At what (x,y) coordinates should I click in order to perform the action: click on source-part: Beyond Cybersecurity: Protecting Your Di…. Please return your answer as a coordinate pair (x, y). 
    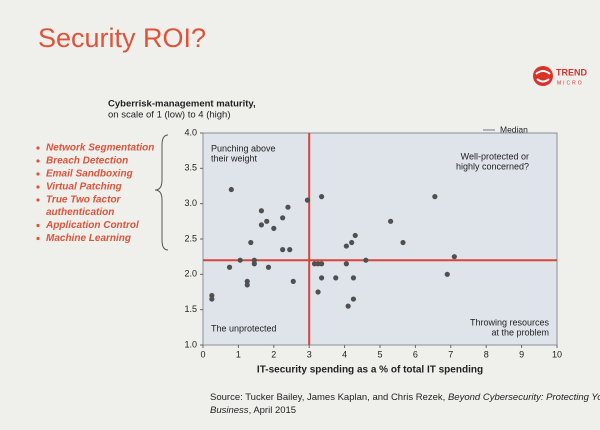
    Looking at the image, I should click on (524, 397).